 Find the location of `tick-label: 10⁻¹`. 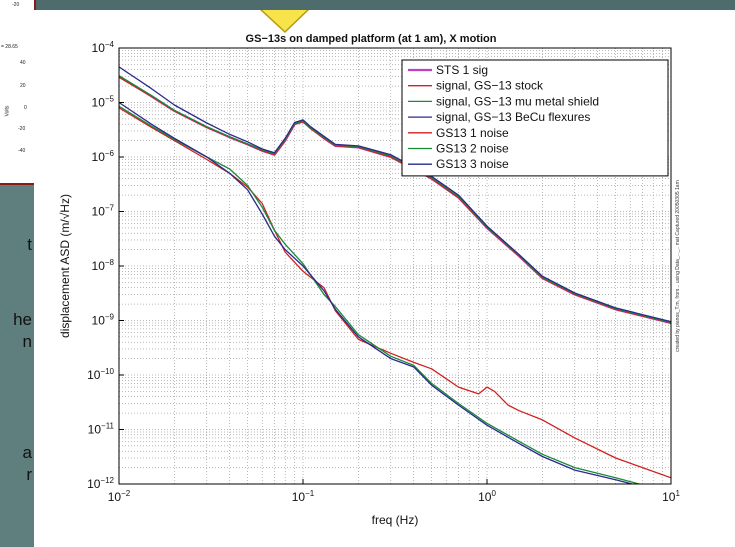

tick-label: 10⁻¹ is located at coordinates (303, 496).